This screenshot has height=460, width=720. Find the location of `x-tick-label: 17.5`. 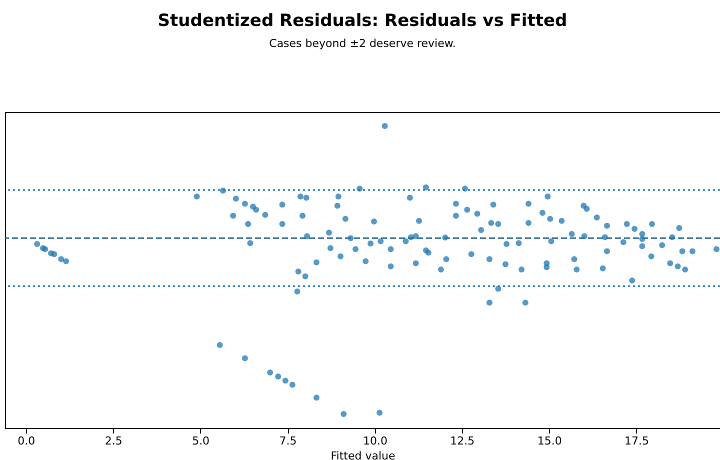

x-tick-label: 17.5 is located at coordinates (637, 441).